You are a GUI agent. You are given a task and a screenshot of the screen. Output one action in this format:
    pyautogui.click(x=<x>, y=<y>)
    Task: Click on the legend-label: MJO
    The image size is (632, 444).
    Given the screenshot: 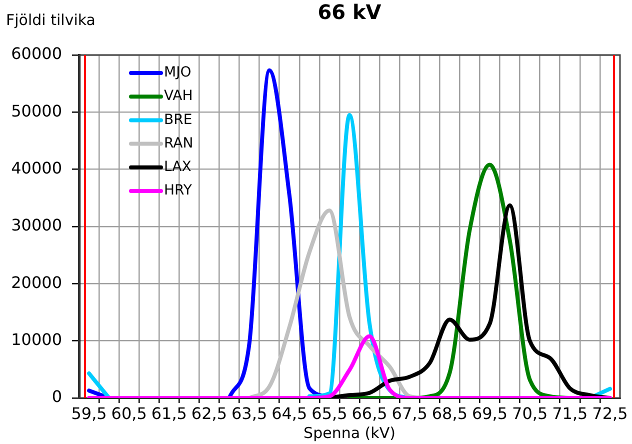 What is the action you would take?
    pyautogui.click(x=178, y=72)
    